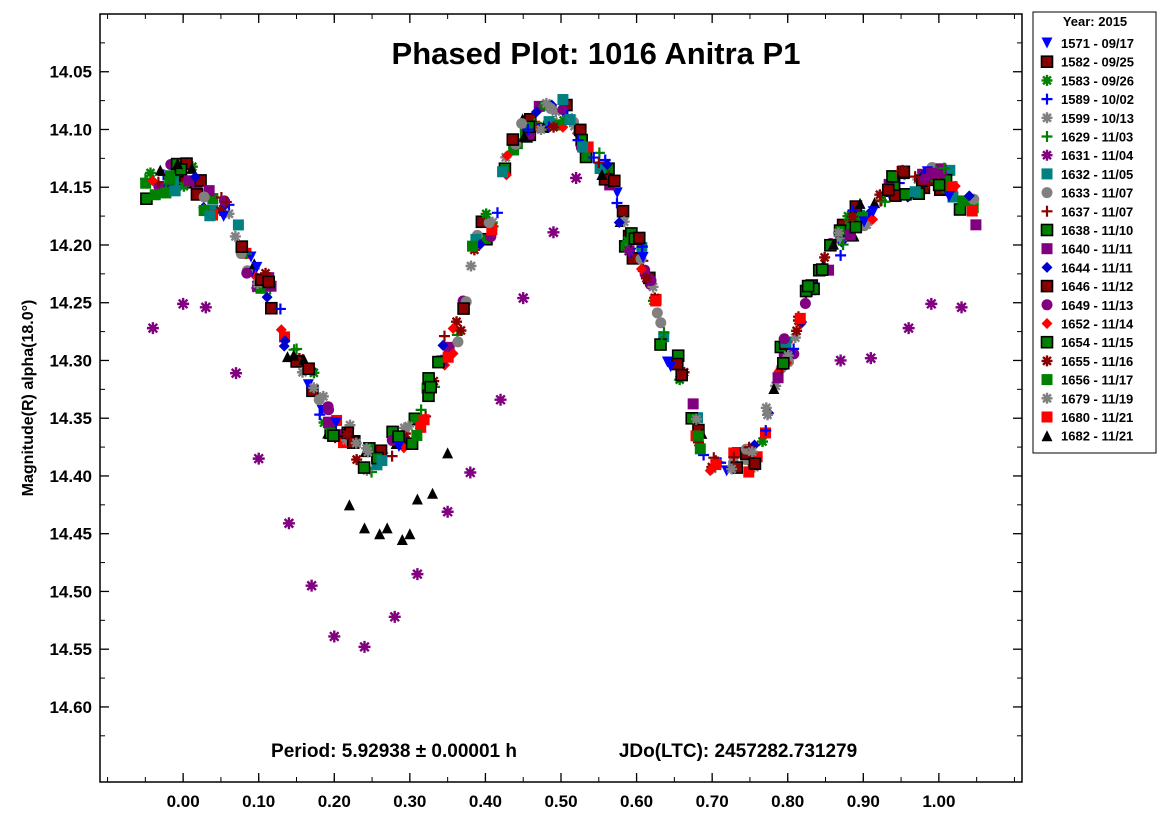 The image size is (1166, 830). What do you see at coordinates (70, 418) in the screenshot?
I see `y-tick-label: 14.35` at bounding box center [70, 418].